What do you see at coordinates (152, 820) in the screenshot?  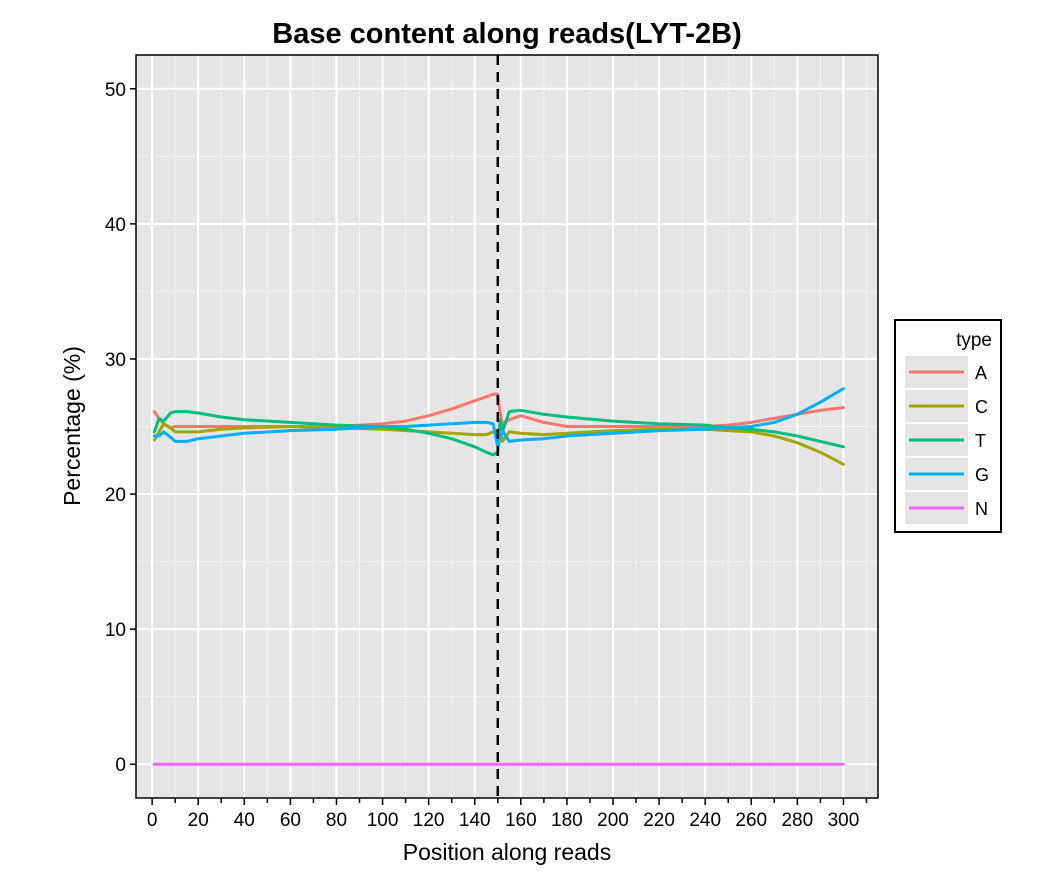 I see `x-tick-label: 0` at bounding box center [152, 820].